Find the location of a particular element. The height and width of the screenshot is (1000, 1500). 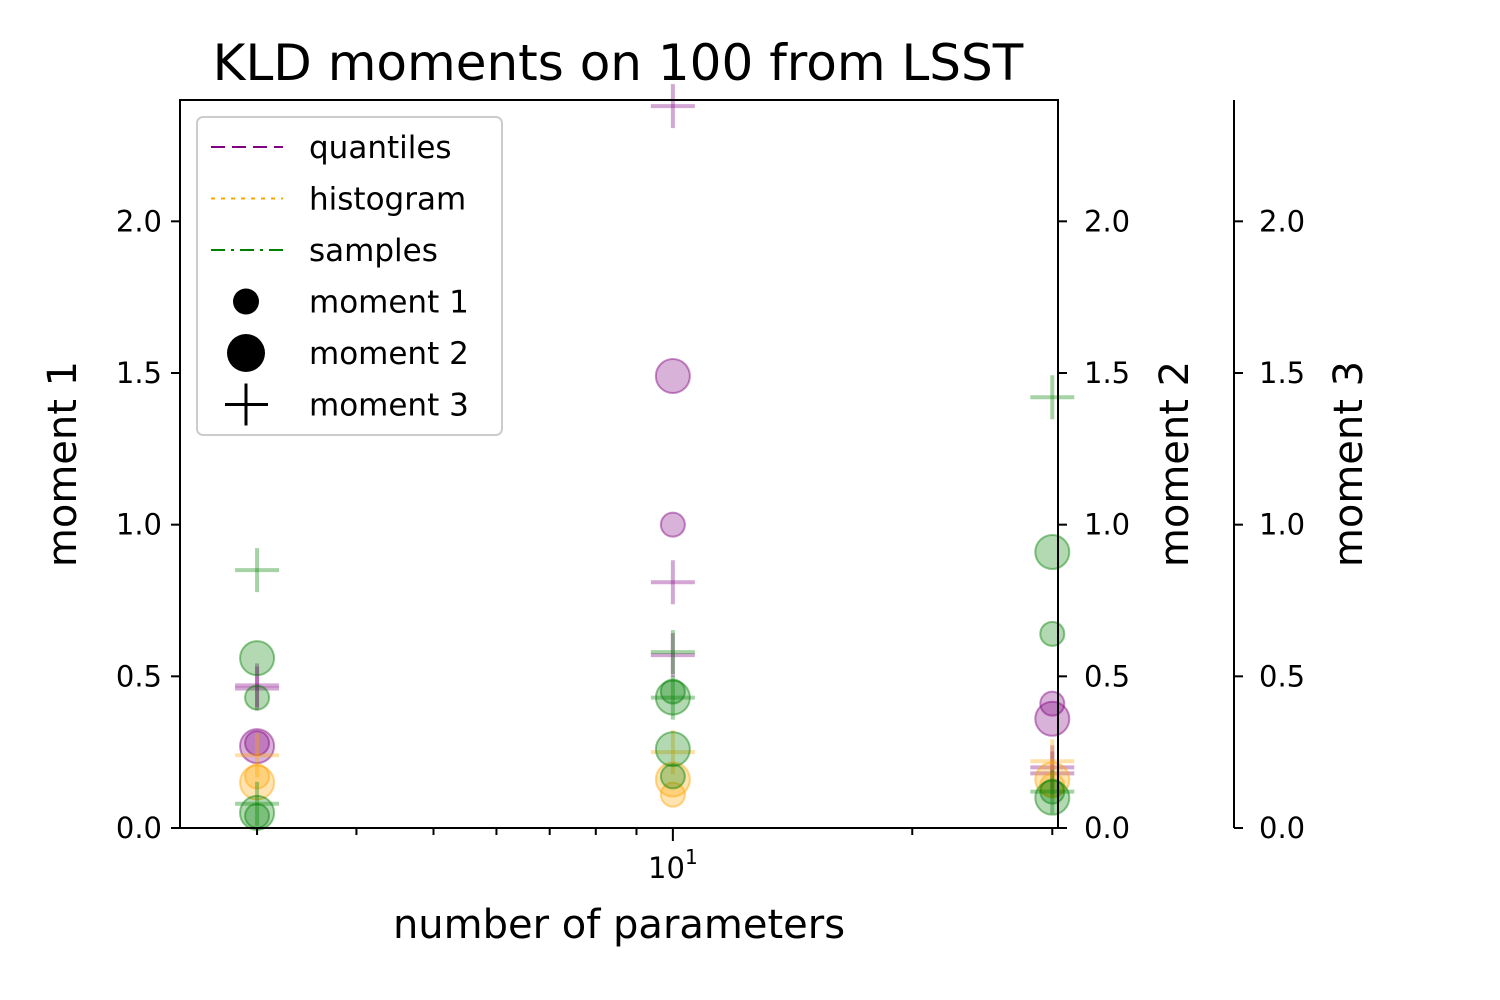

legend-label: quantiles is located at coordinates (380, 148).